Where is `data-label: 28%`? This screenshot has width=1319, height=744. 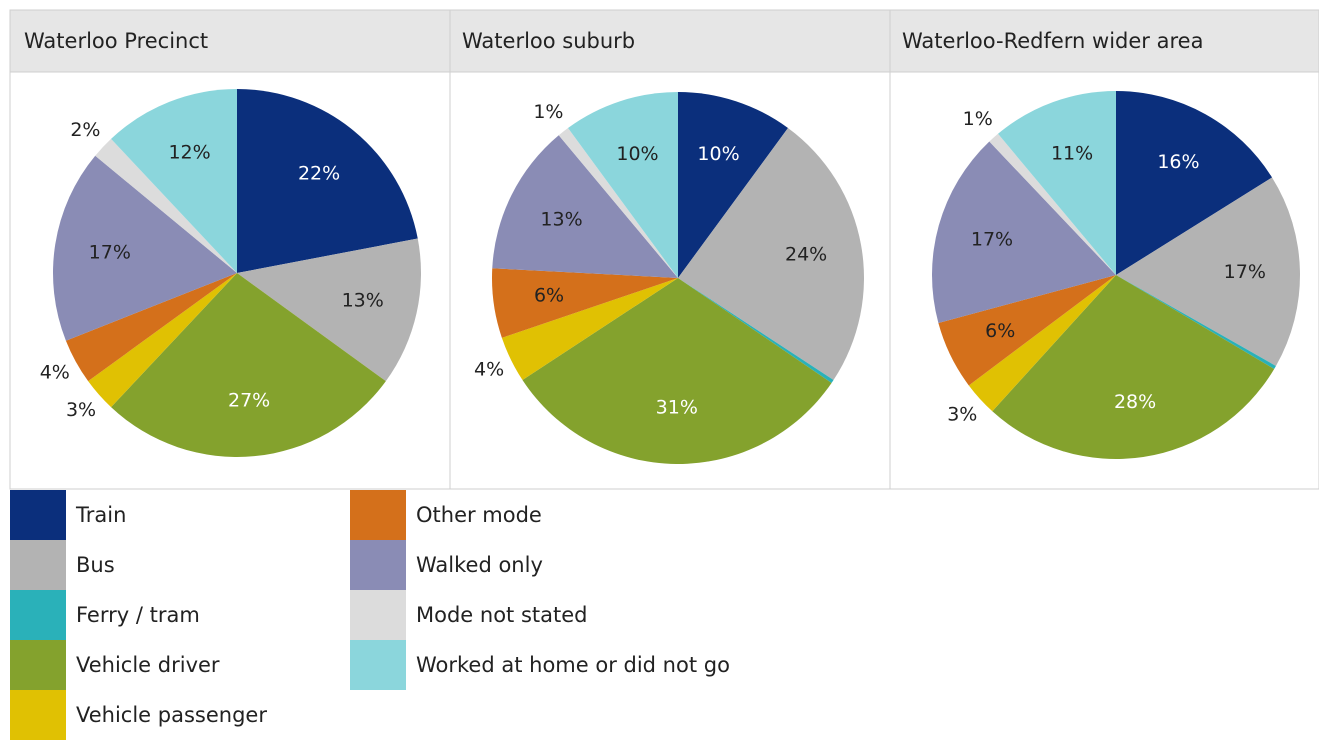 data-label: 28% is located at coordinates (1135, 402).